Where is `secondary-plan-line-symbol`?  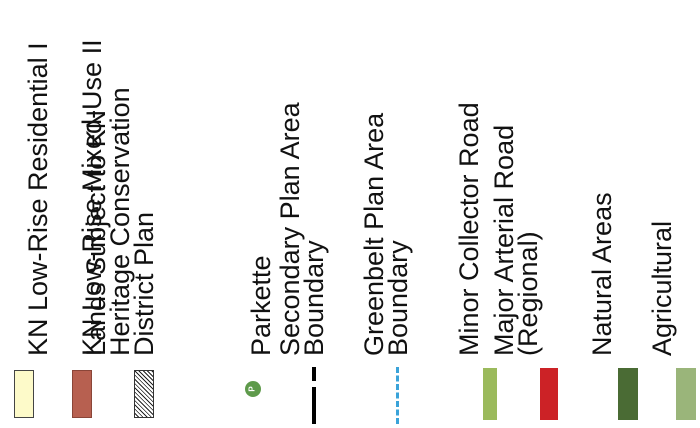
secondary-plan-line-symbol is located at coordinates (314, 395).